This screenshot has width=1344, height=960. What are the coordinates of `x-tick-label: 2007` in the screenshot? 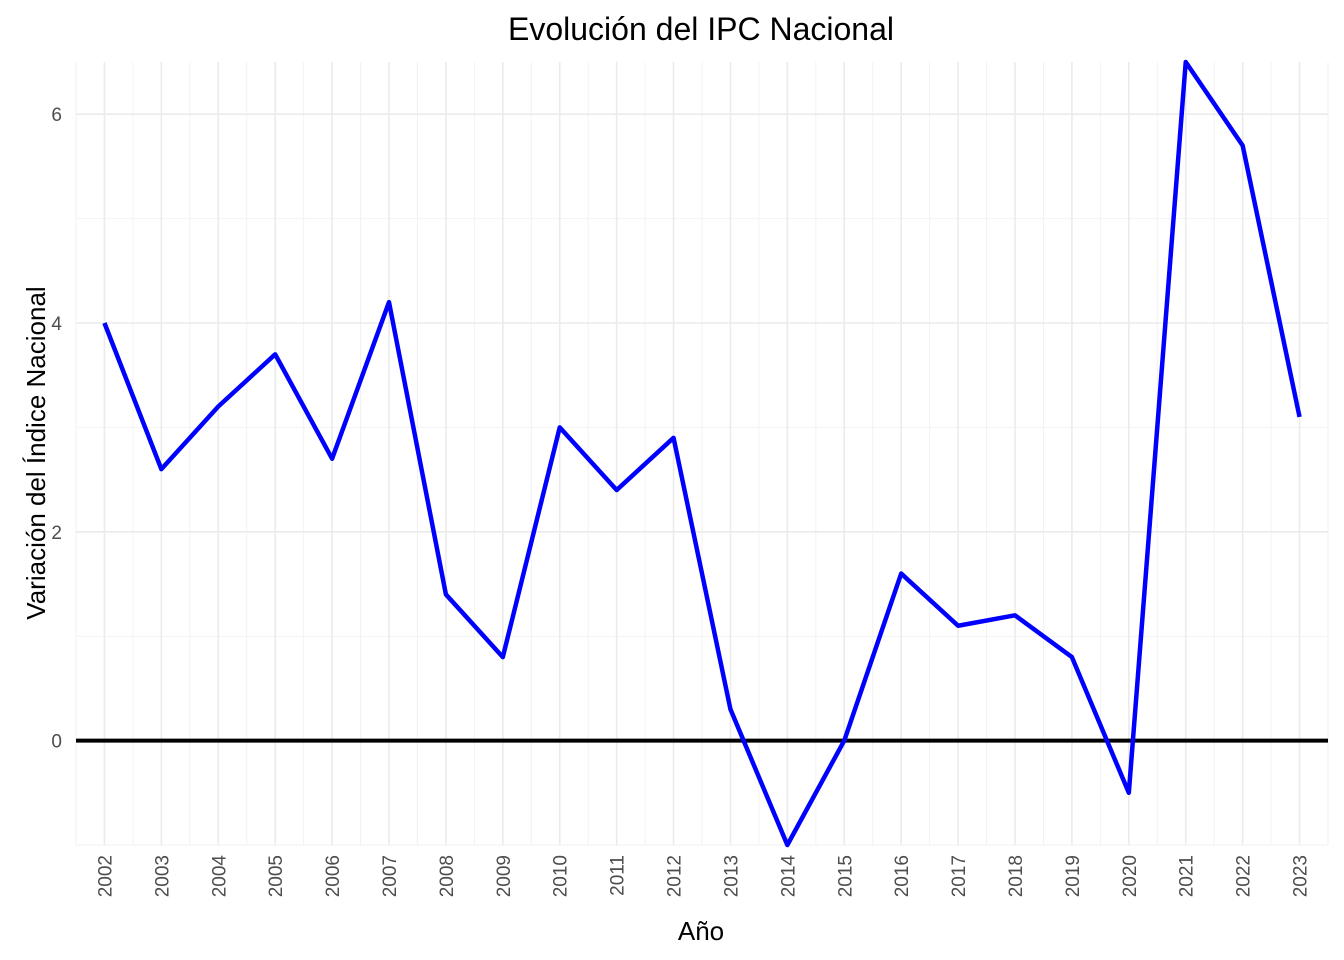 It's located at (390, 876).